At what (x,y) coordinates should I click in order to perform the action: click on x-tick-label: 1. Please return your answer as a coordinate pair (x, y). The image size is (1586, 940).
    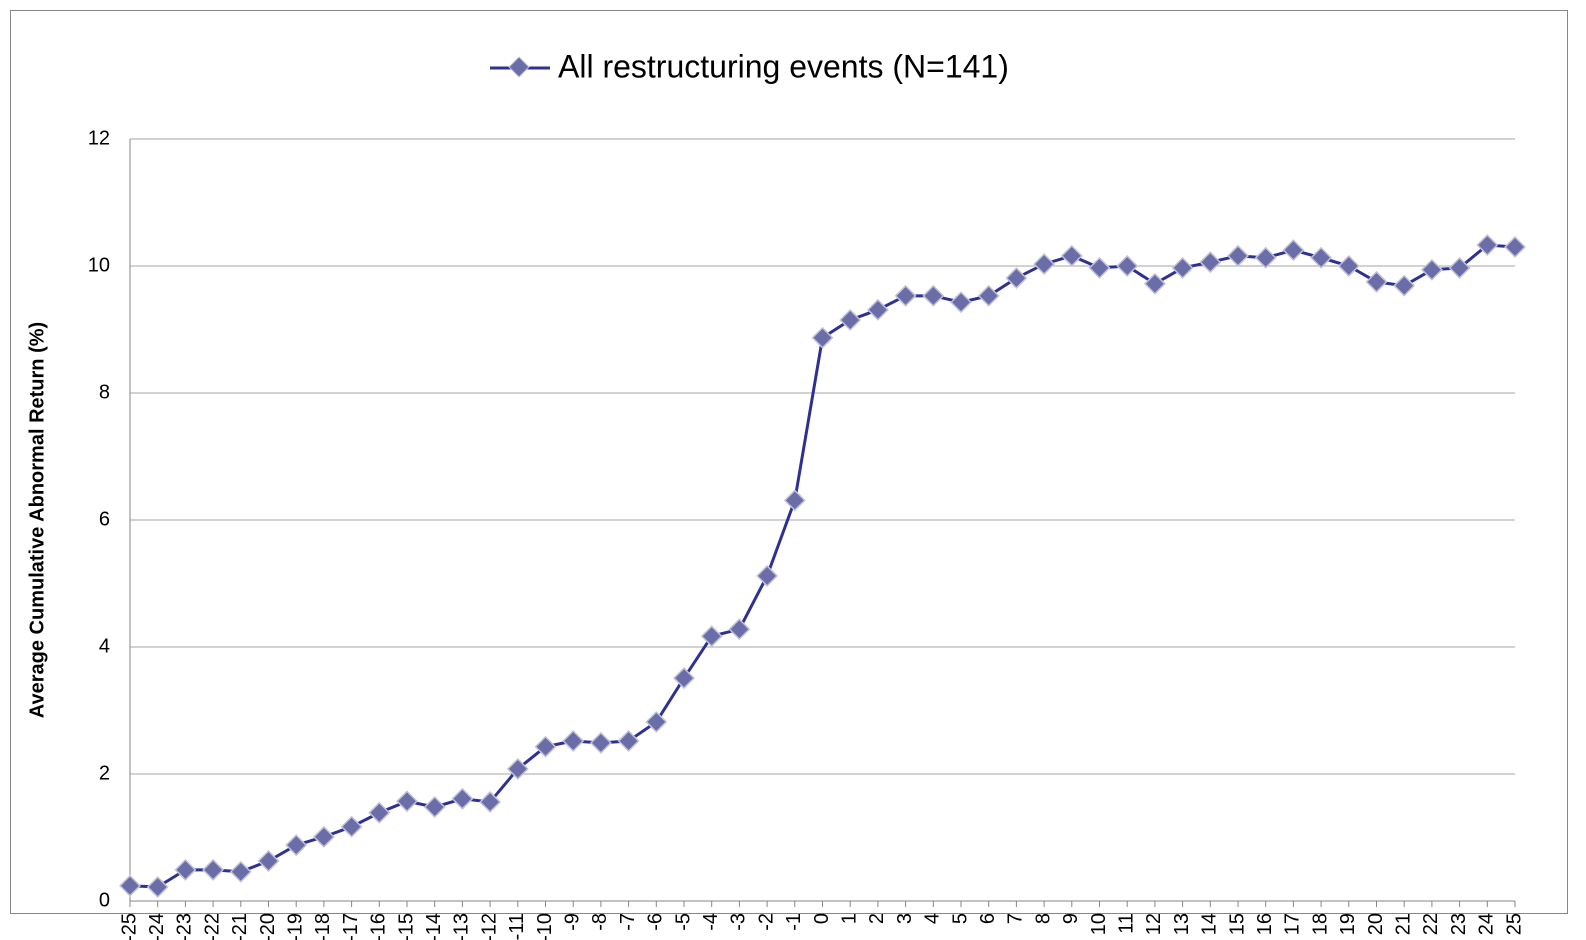
    Looking at the image, I should click on (849, 918).